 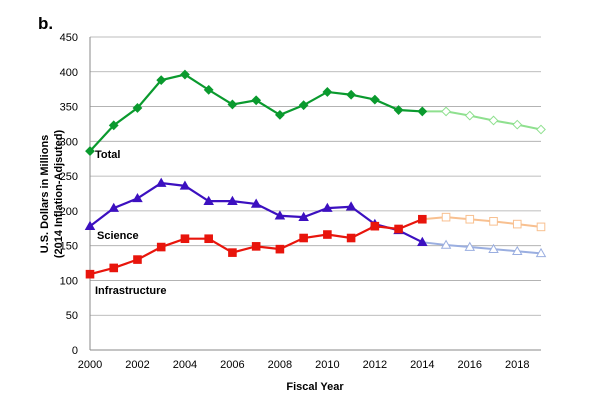 What do you see at coordinates (69, 194) in the screenshot?
I see `y-tick-labels: 0 50 100 150 200 250 300 350 400 450` at bounding box center [69, 194].